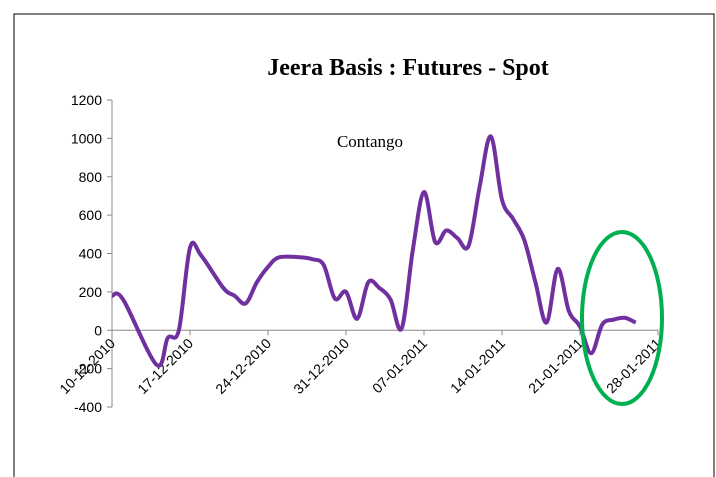 The height and width of the screenshot is (477, 716). I want to click on y-tick-label: -400, so click(88, 407).